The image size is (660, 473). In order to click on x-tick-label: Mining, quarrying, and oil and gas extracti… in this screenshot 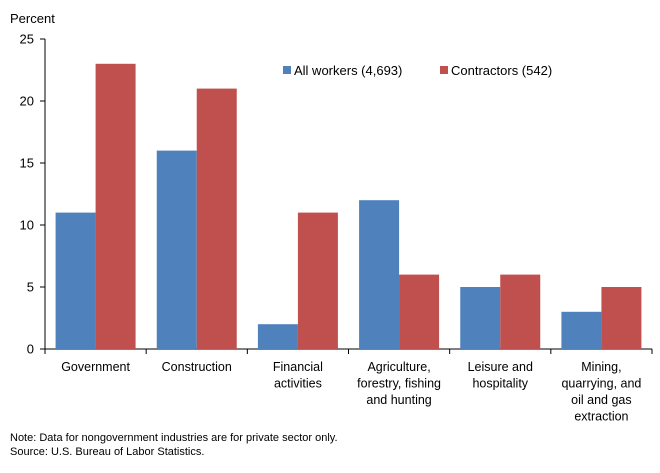, I will do `click(601, 392)`.